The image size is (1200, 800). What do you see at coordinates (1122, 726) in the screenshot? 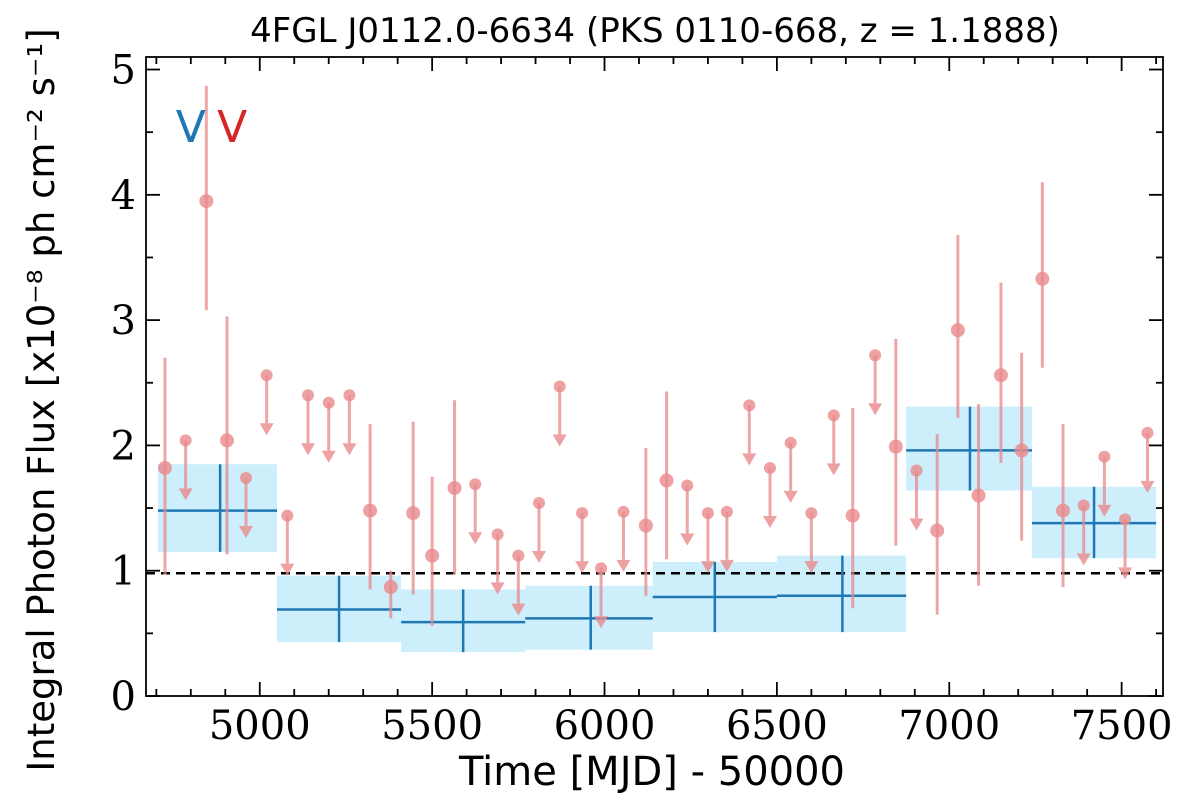
I see `x-tick-label: 7500` at bounding box center [1122, 726].